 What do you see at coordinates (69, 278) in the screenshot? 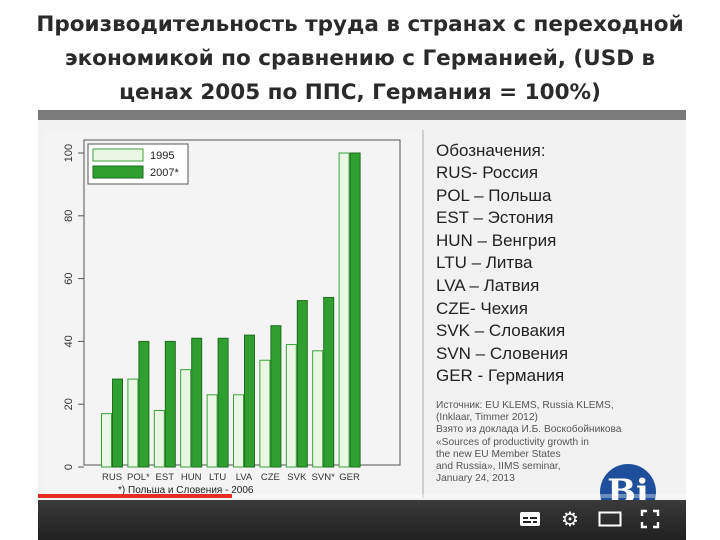
I see `y-tick-label: 60` at bounding box center [69, 278].